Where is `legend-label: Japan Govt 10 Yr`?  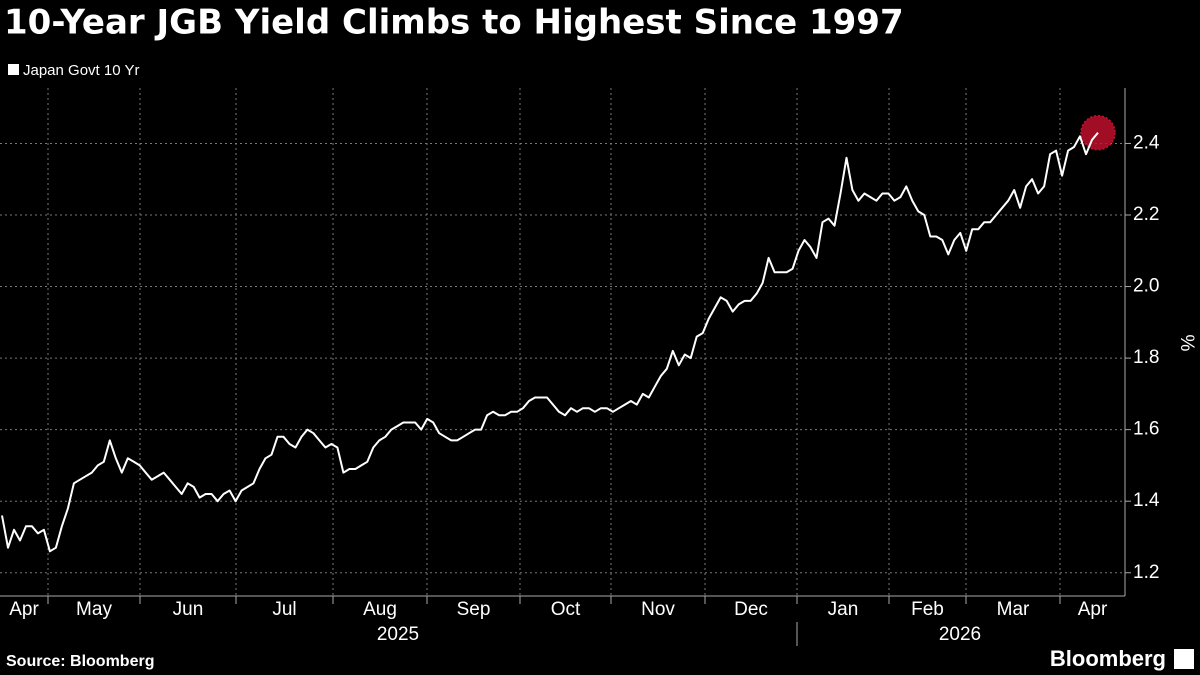
legend-label: Japan Govt 10 Yr is located at coordinates (81, 70).